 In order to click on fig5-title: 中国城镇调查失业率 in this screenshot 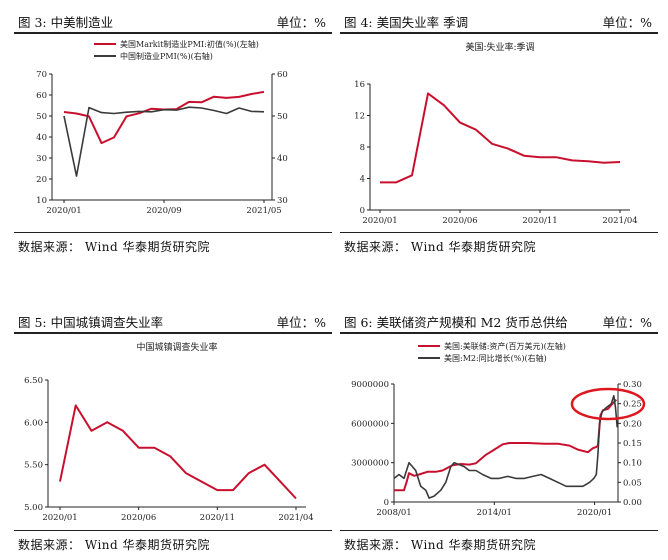, I will do `click(176, 347)`.